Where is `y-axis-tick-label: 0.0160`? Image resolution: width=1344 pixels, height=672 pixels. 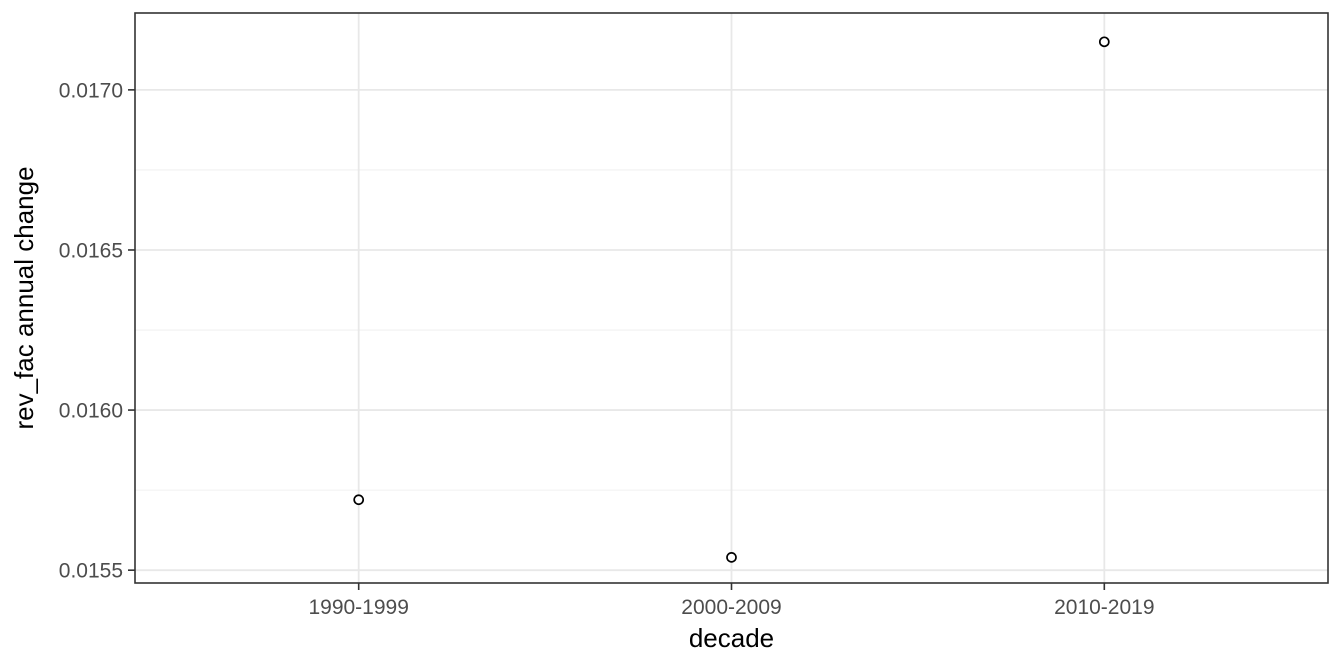 y-axis-tick-label: 0.0160 is located at coordinates (91, 411).